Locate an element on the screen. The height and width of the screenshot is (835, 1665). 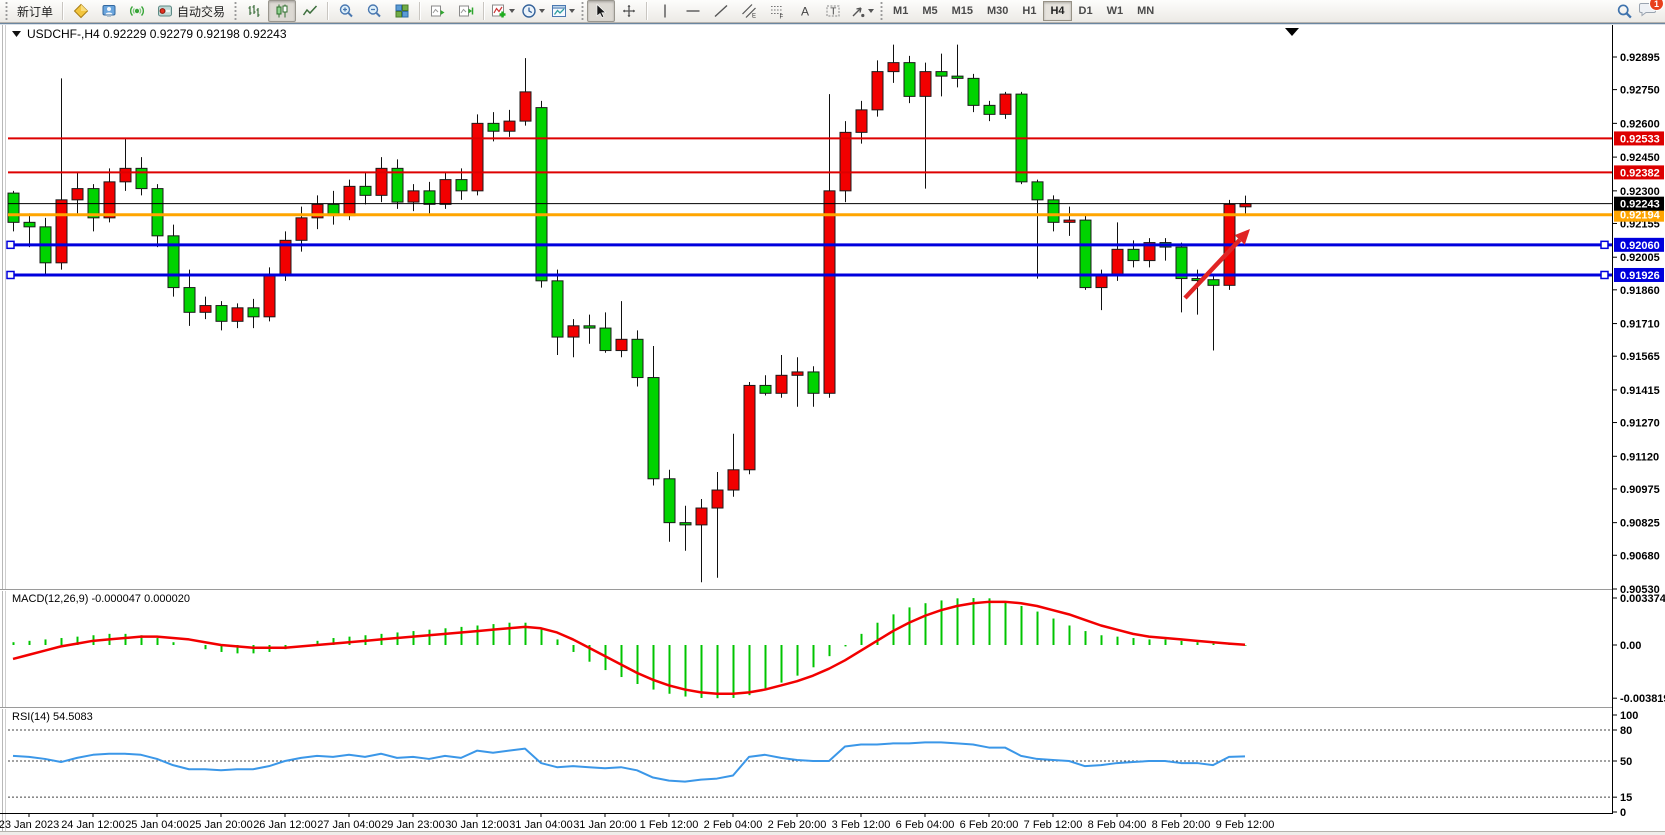
text-label-button: T is located at coordinates (833, 11).